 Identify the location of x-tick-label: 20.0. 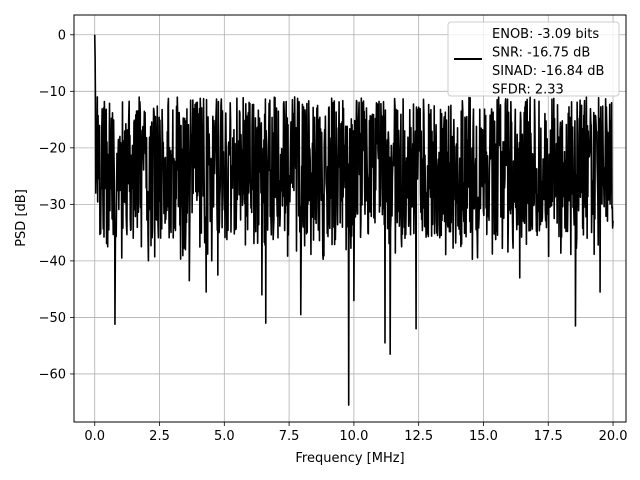
(613, 436).